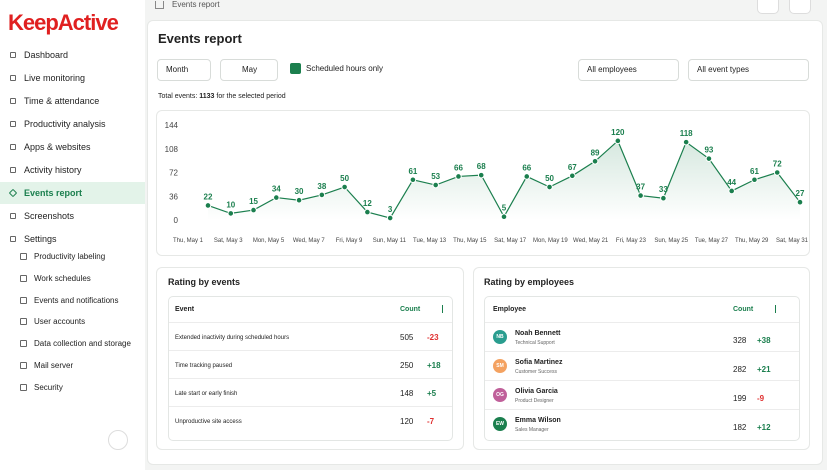 This screenshot has width=827, height=470. Describe the element at coordinates (159, 5) in the screenshot. I see `home-icon` at that location.